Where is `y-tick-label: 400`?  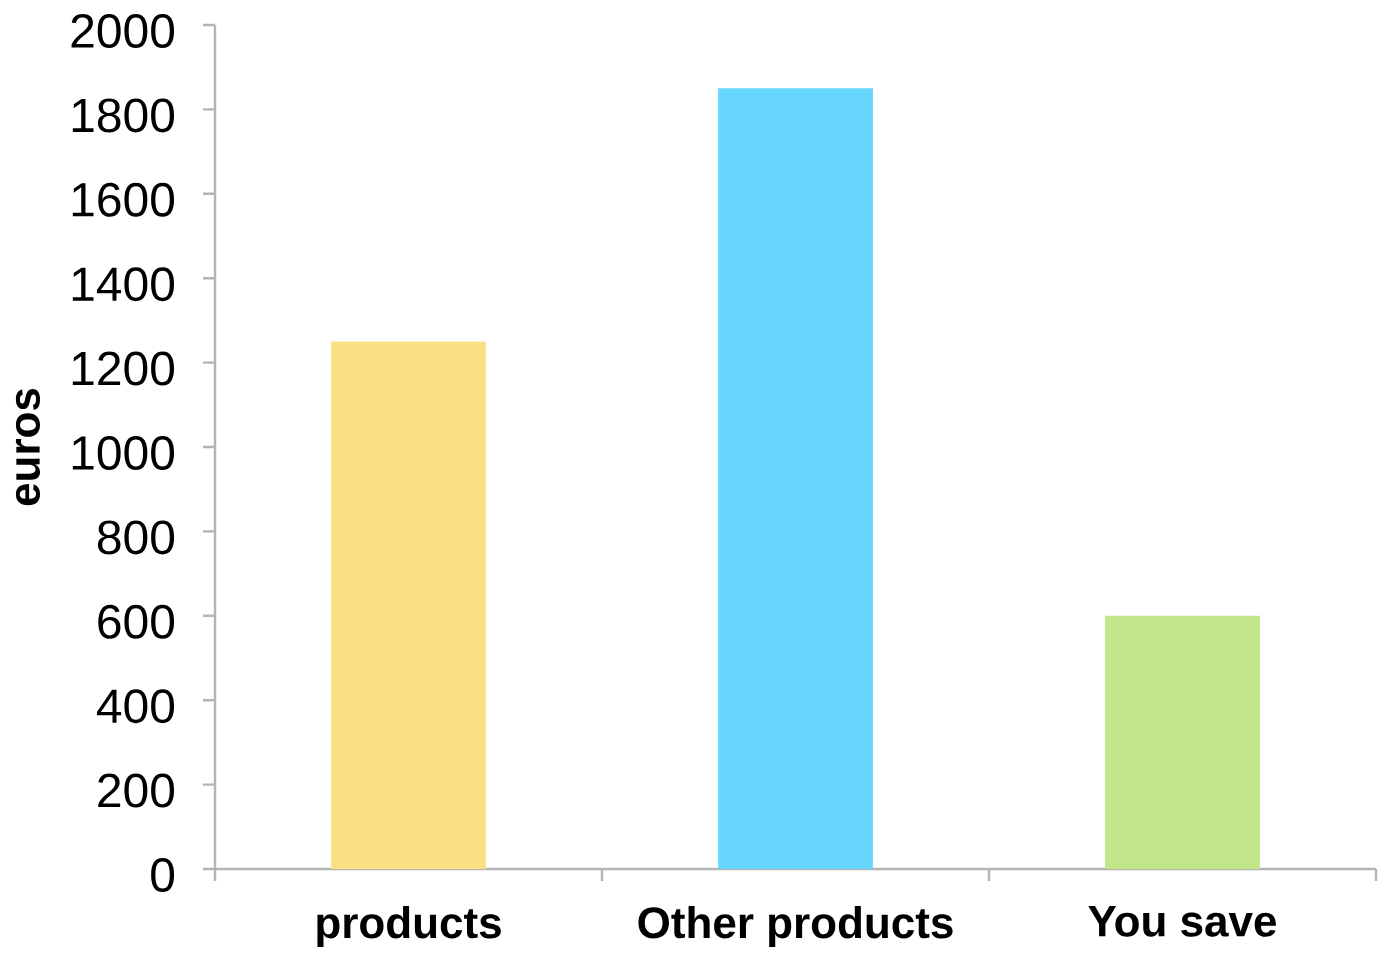 y-tick-label: 400 is located at coordinates (135, 706).